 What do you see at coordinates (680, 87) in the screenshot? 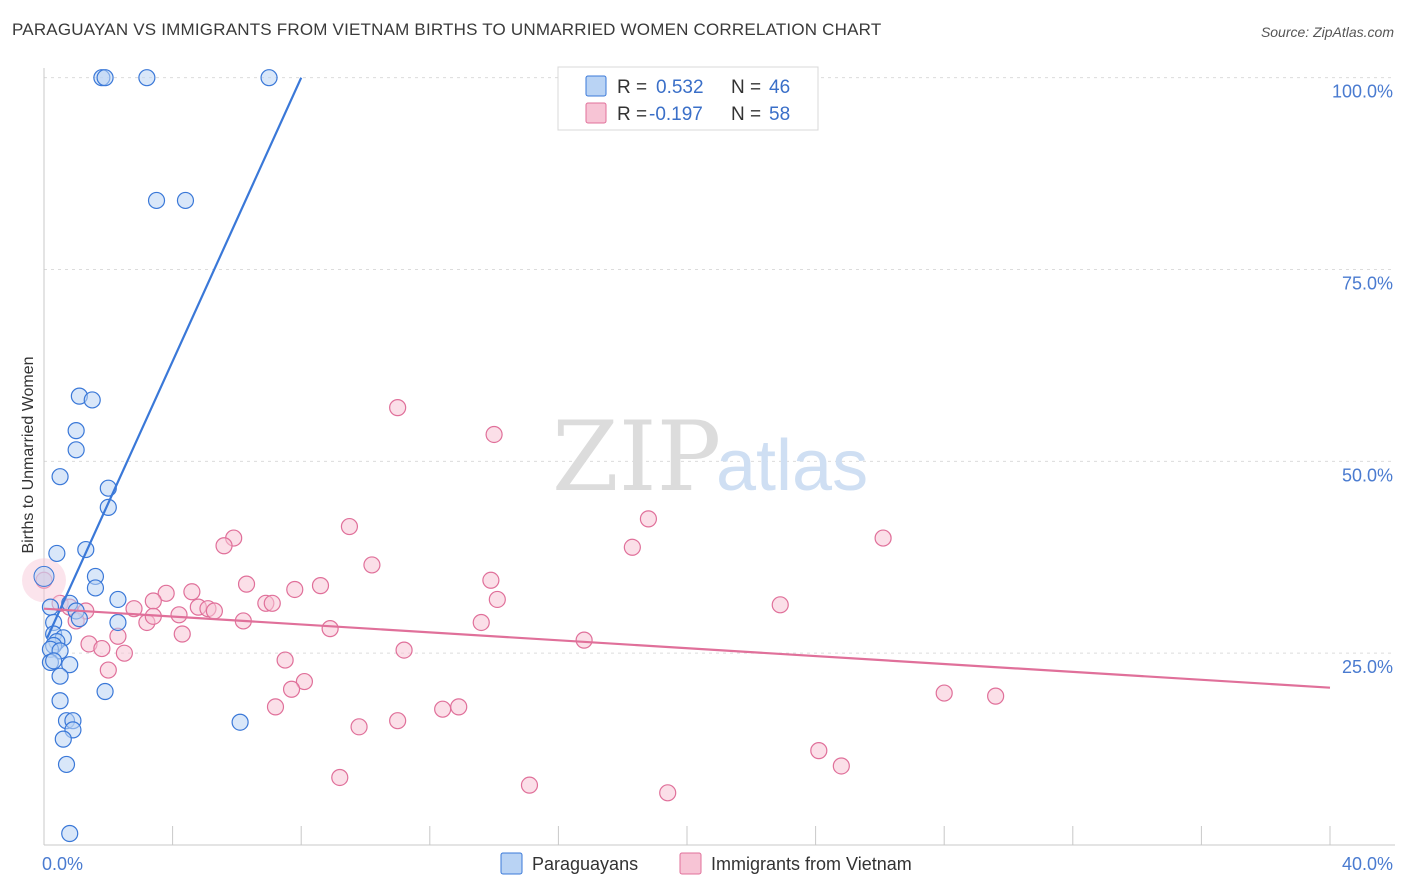
I see `legend-r-value-blue: 0.532` at bounding box center [680, 87].